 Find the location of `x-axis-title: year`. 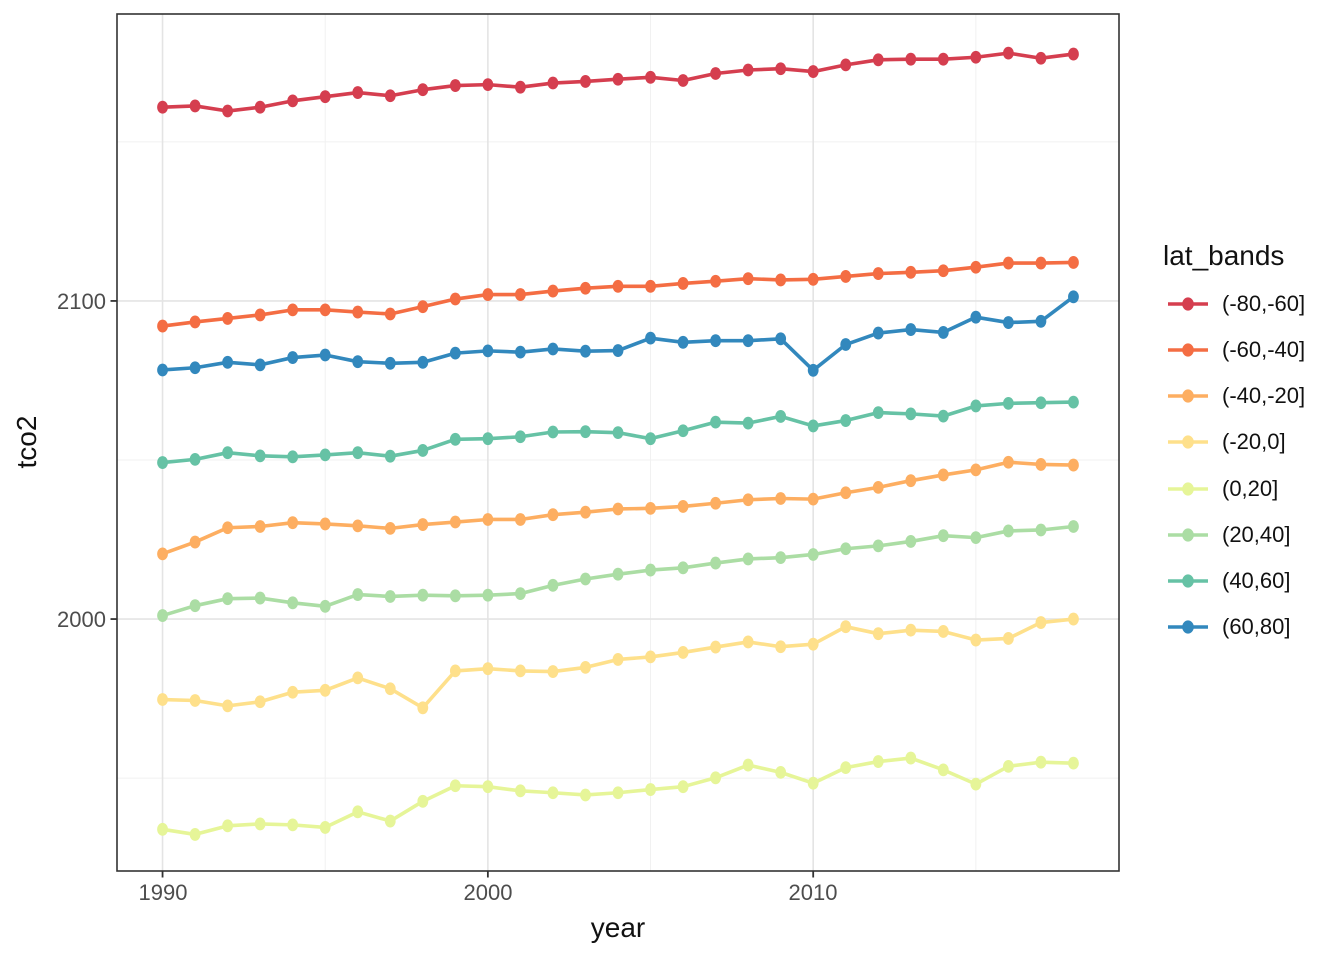

x-axis-title: year is located at coordinates (618, 927).